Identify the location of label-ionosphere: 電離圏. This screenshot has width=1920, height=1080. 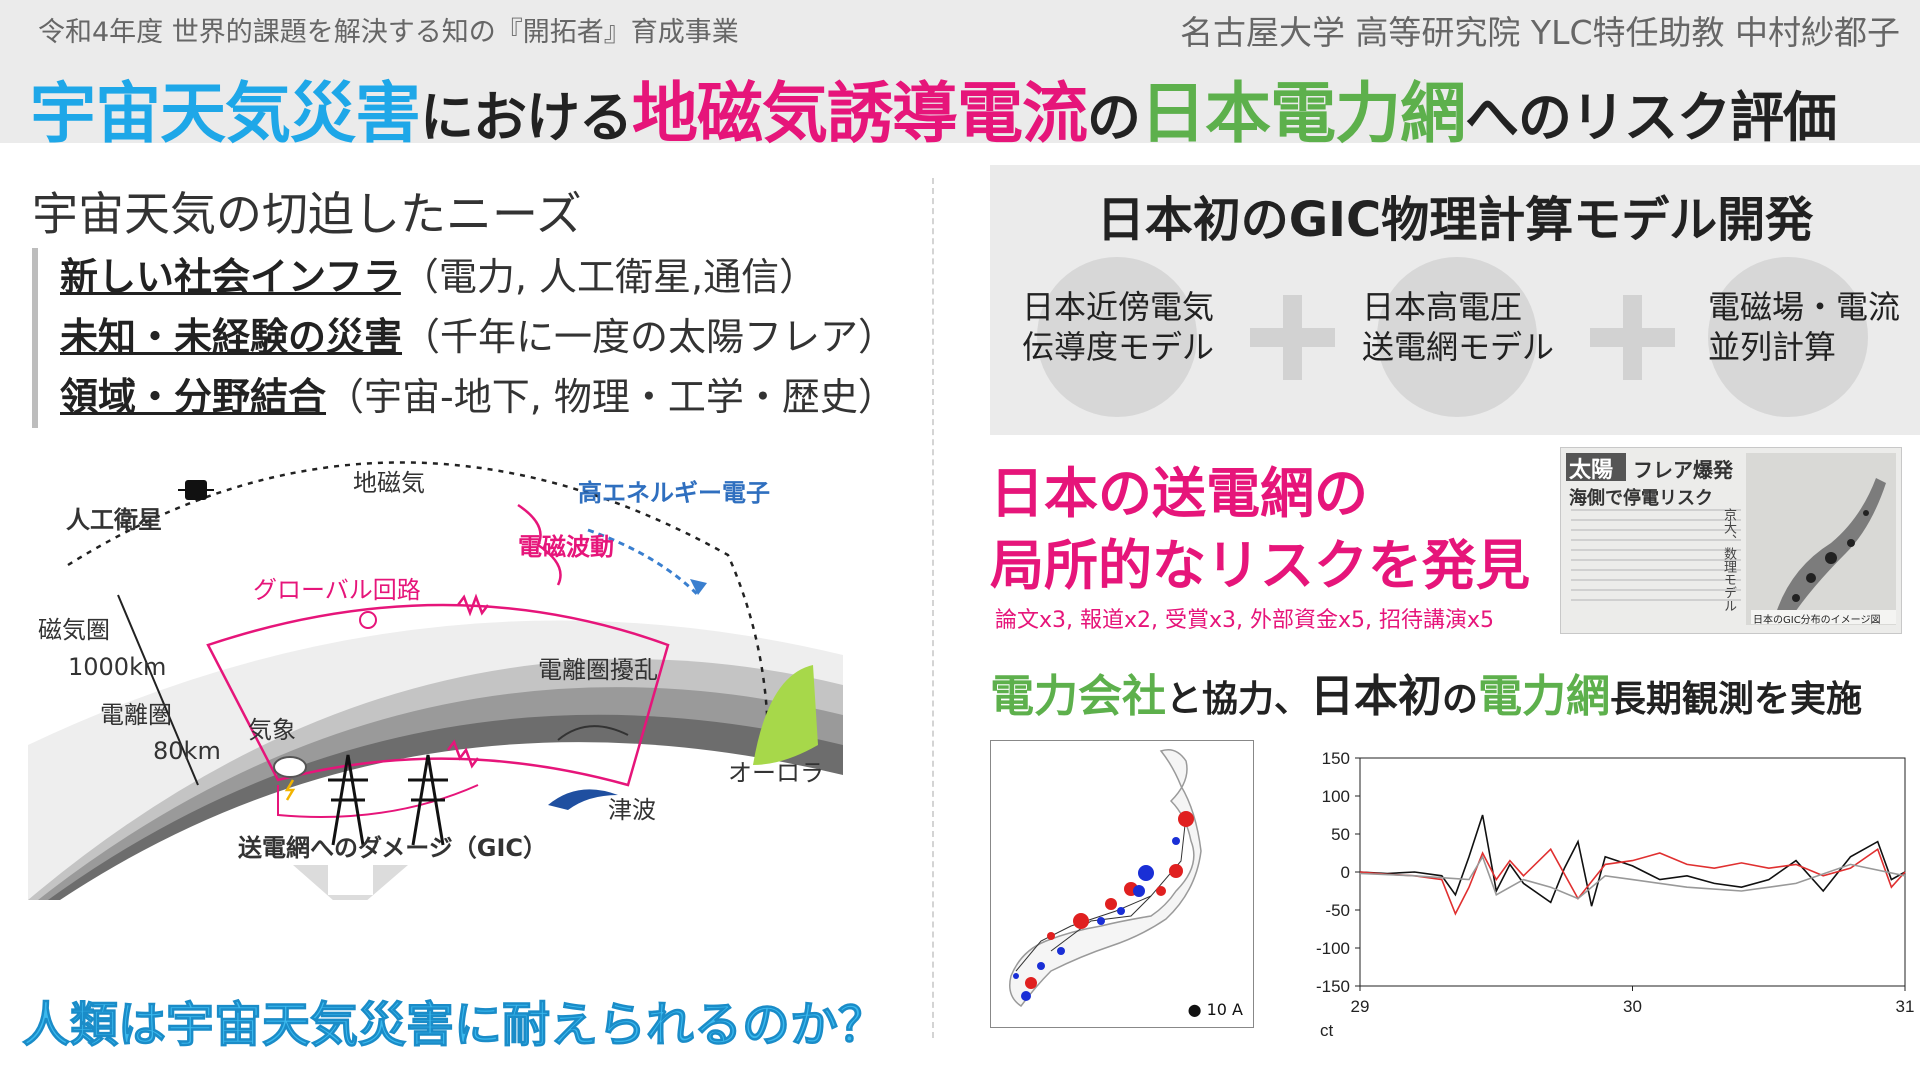
(136, 715).